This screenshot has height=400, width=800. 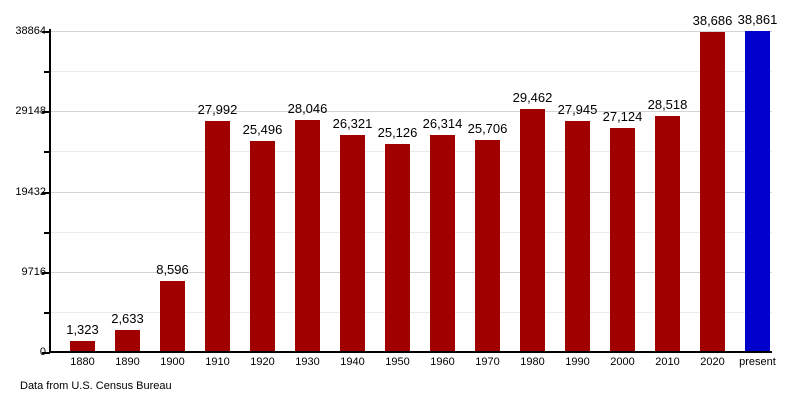 I want to click on x-axis-label: 1900, so click(x=172, y=362).